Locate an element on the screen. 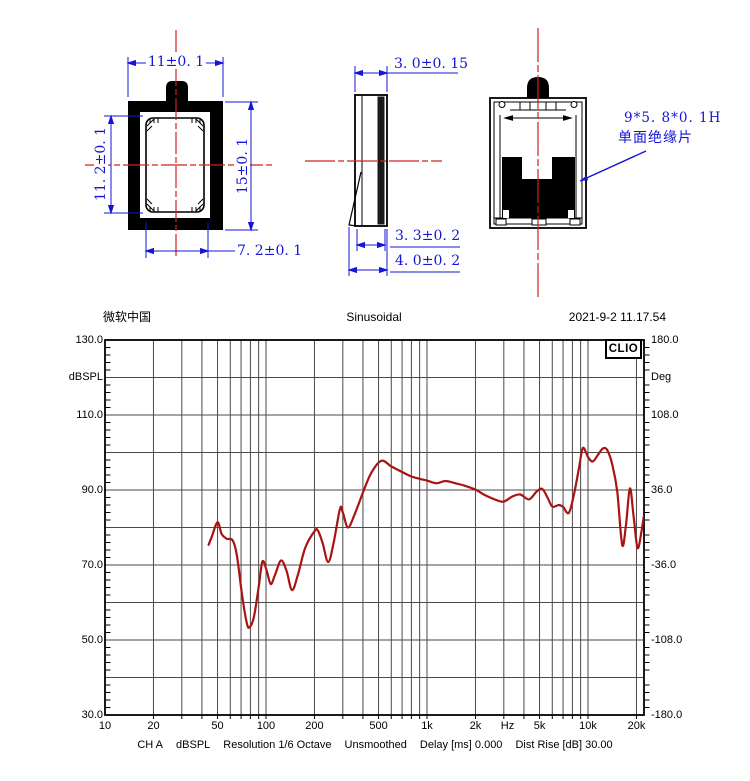  footer-segment: Delay [ms] 0.000 is located at coordinates (461, 745).